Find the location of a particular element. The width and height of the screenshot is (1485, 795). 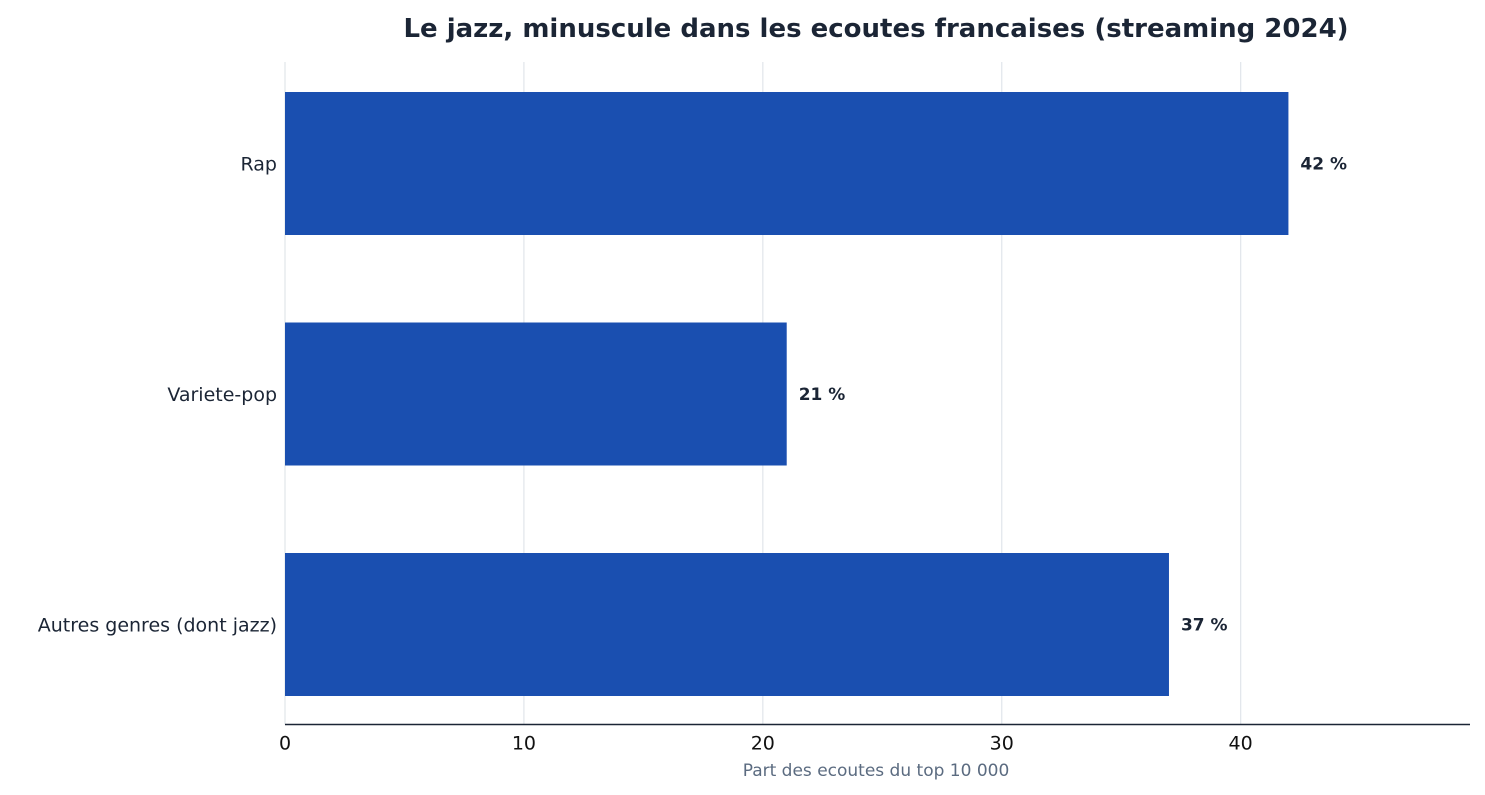

x-tick-label: 10 is located at coordinates (524, 744).